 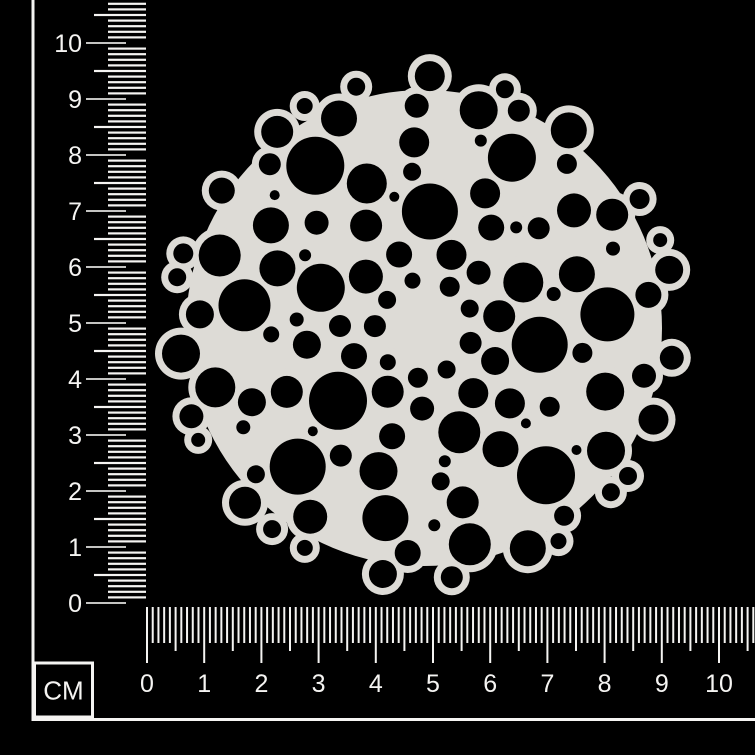 What do you see at coordinates (33, 360) in the screenshot?
I see `ruler-left-axis-line` at bounding box center [33, 360].